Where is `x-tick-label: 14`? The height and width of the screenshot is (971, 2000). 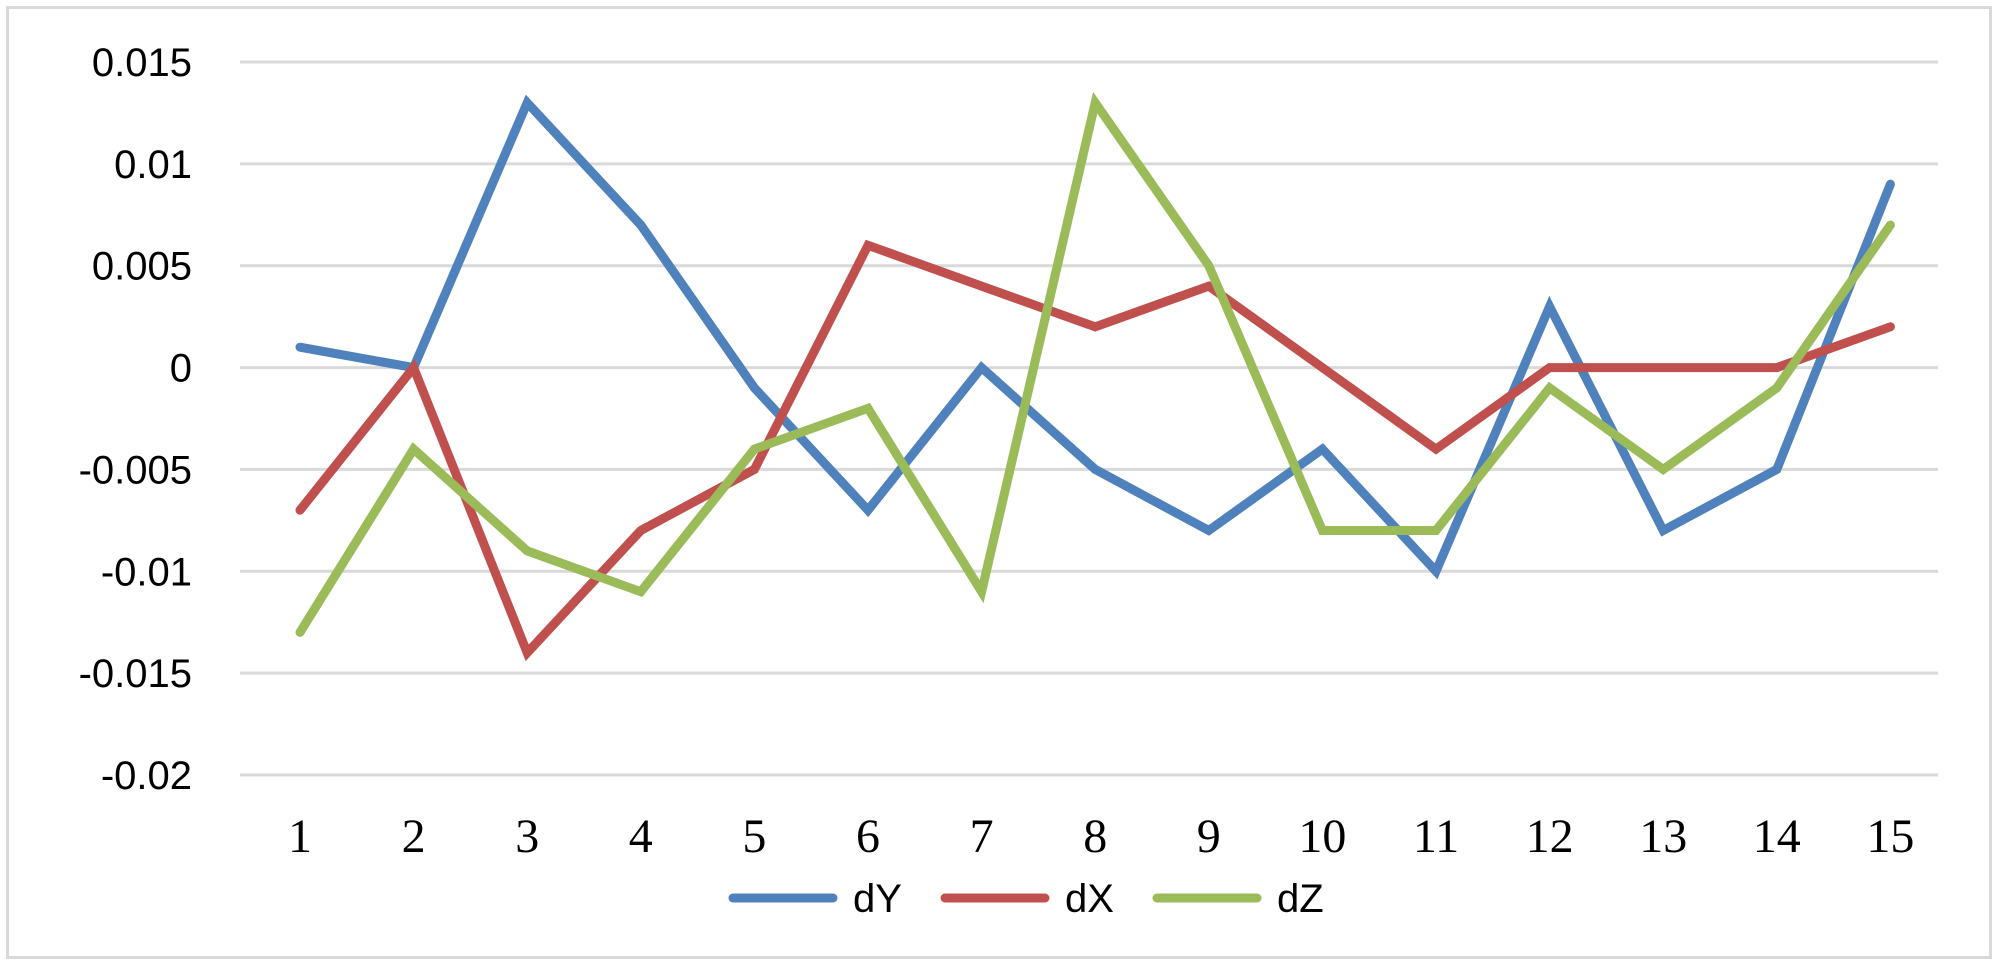 x-tick-label: 14 is located at coordinates (1777, 836).